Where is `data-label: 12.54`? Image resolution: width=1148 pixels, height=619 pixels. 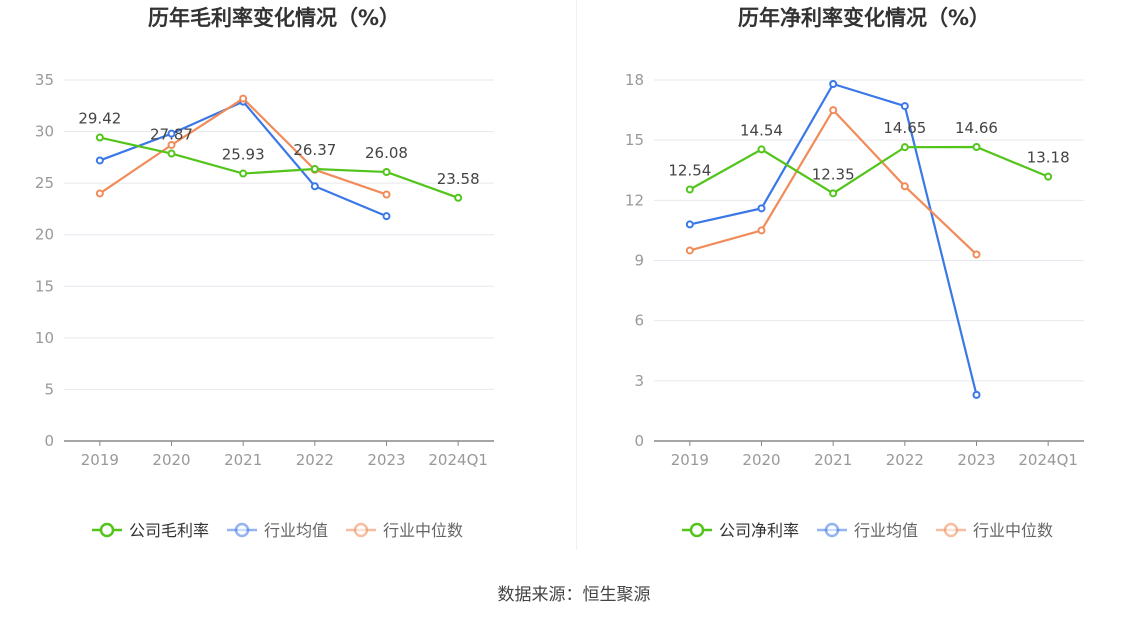
data-label: 12.54 is located at coordinates (689, 171).